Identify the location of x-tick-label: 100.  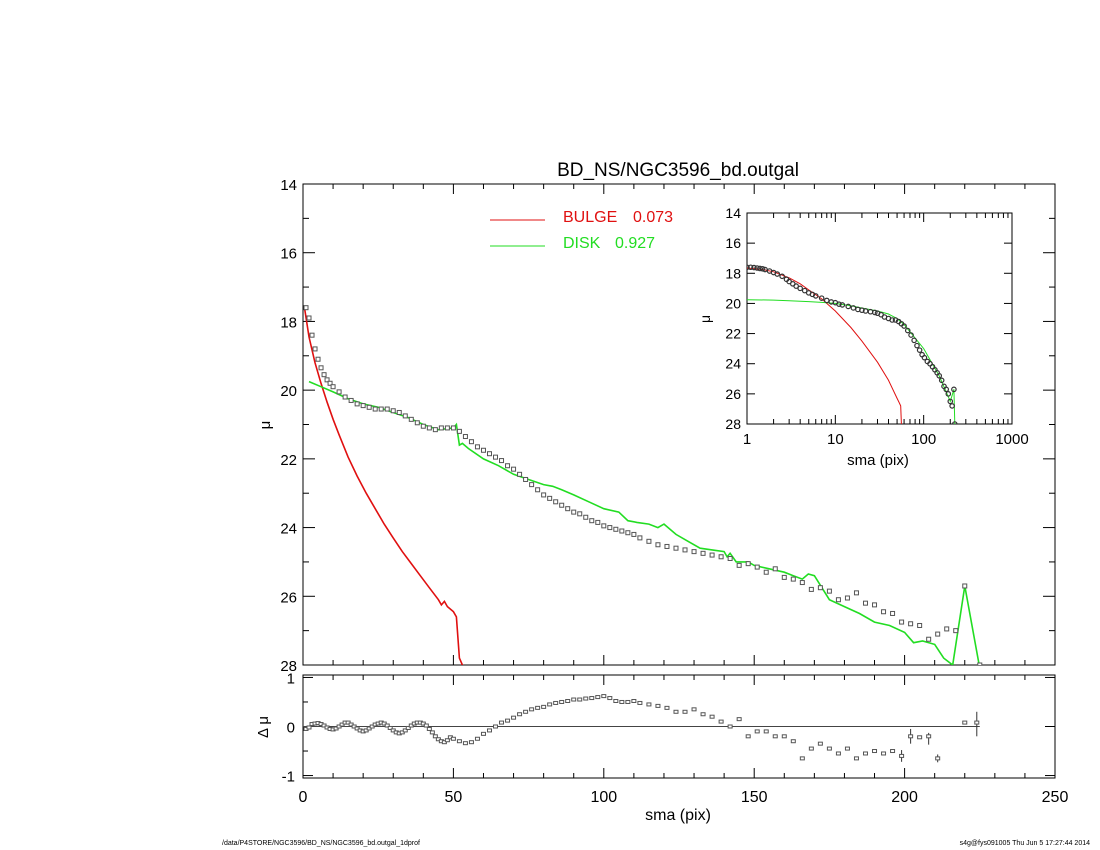
(603, 797).